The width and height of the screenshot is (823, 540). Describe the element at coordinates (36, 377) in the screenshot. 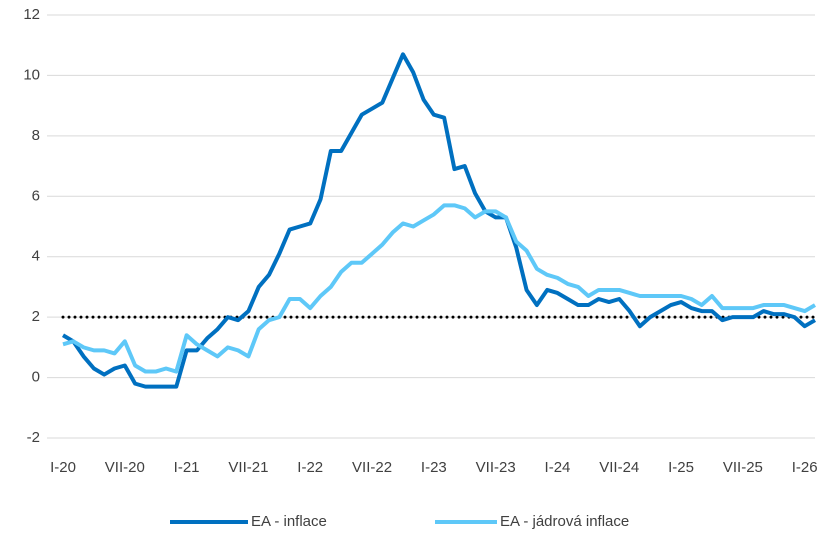

I see `y-tick-label: 0` at that location.